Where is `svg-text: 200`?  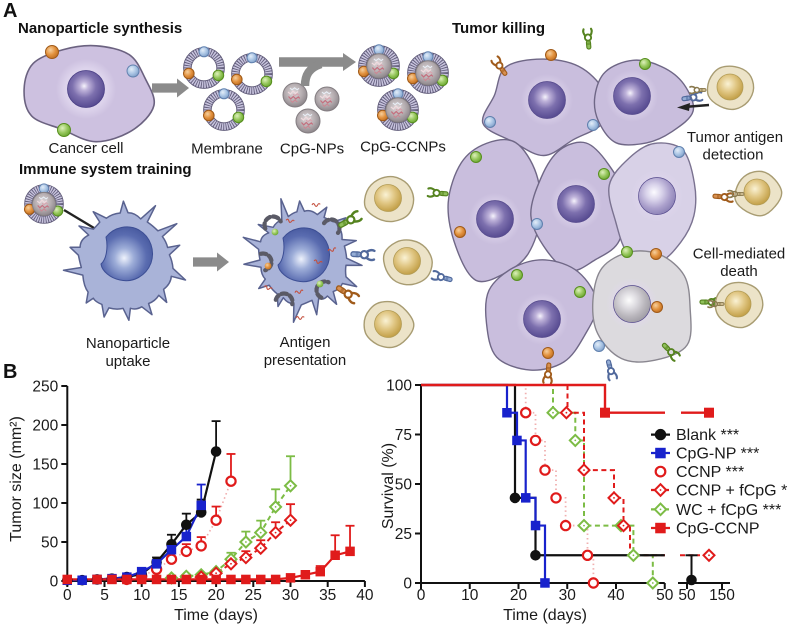 svg-text: 200 is located at coordinates (45, 426).